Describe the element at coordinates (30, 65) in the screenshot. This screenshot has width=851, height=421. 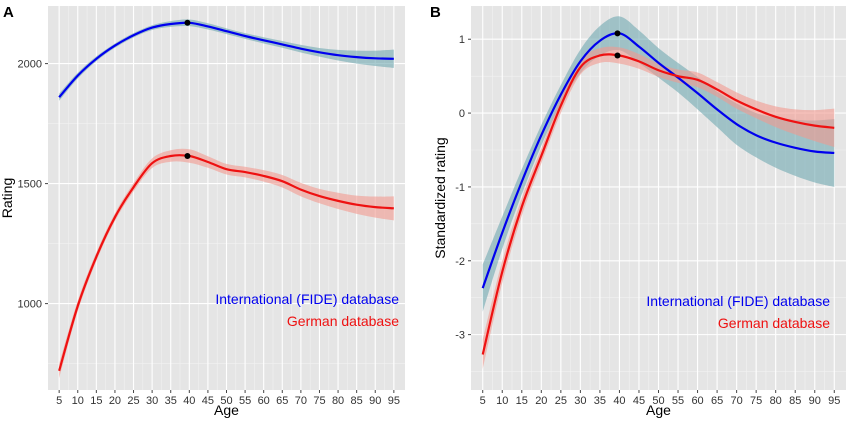
I see `y-tick-label: 2000` at that location.